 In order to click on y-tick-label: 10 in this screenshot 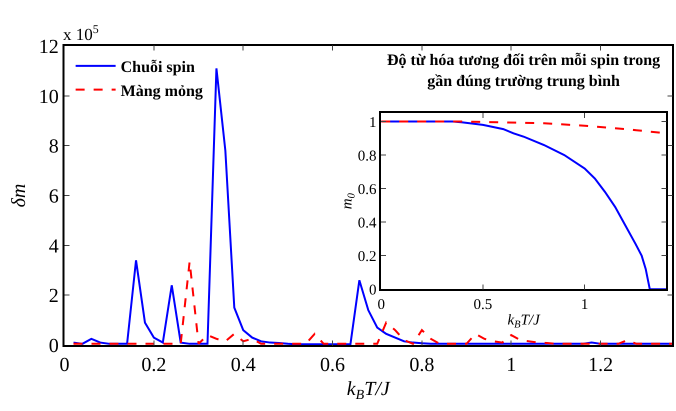, I will do `click(48, 97)`.